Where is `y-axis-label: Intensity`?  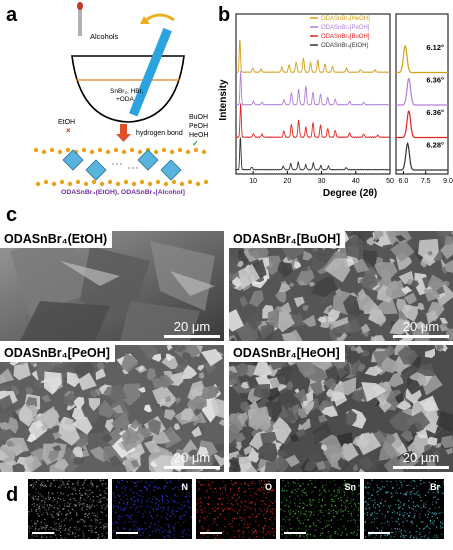 y-axis-label: Intensity is located at coordinates (223, 100).